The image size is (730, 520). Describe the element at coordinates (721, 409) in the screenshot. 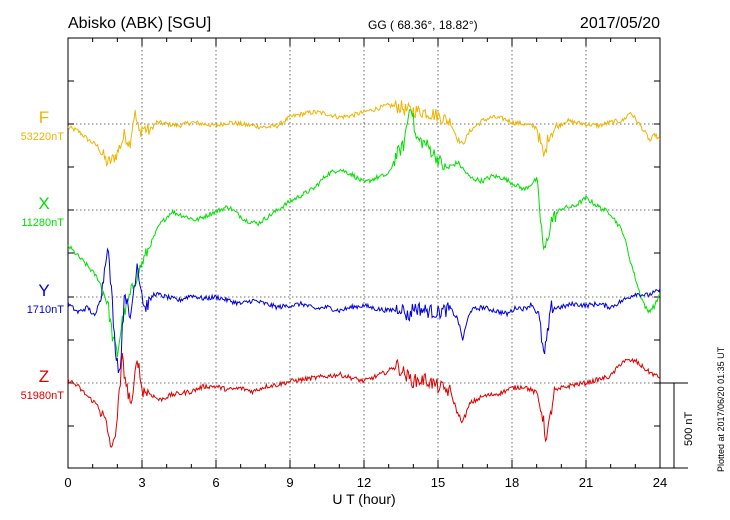

I see `plotted-note: Plotted at 2017/06/20 01:35 UT` at that location.